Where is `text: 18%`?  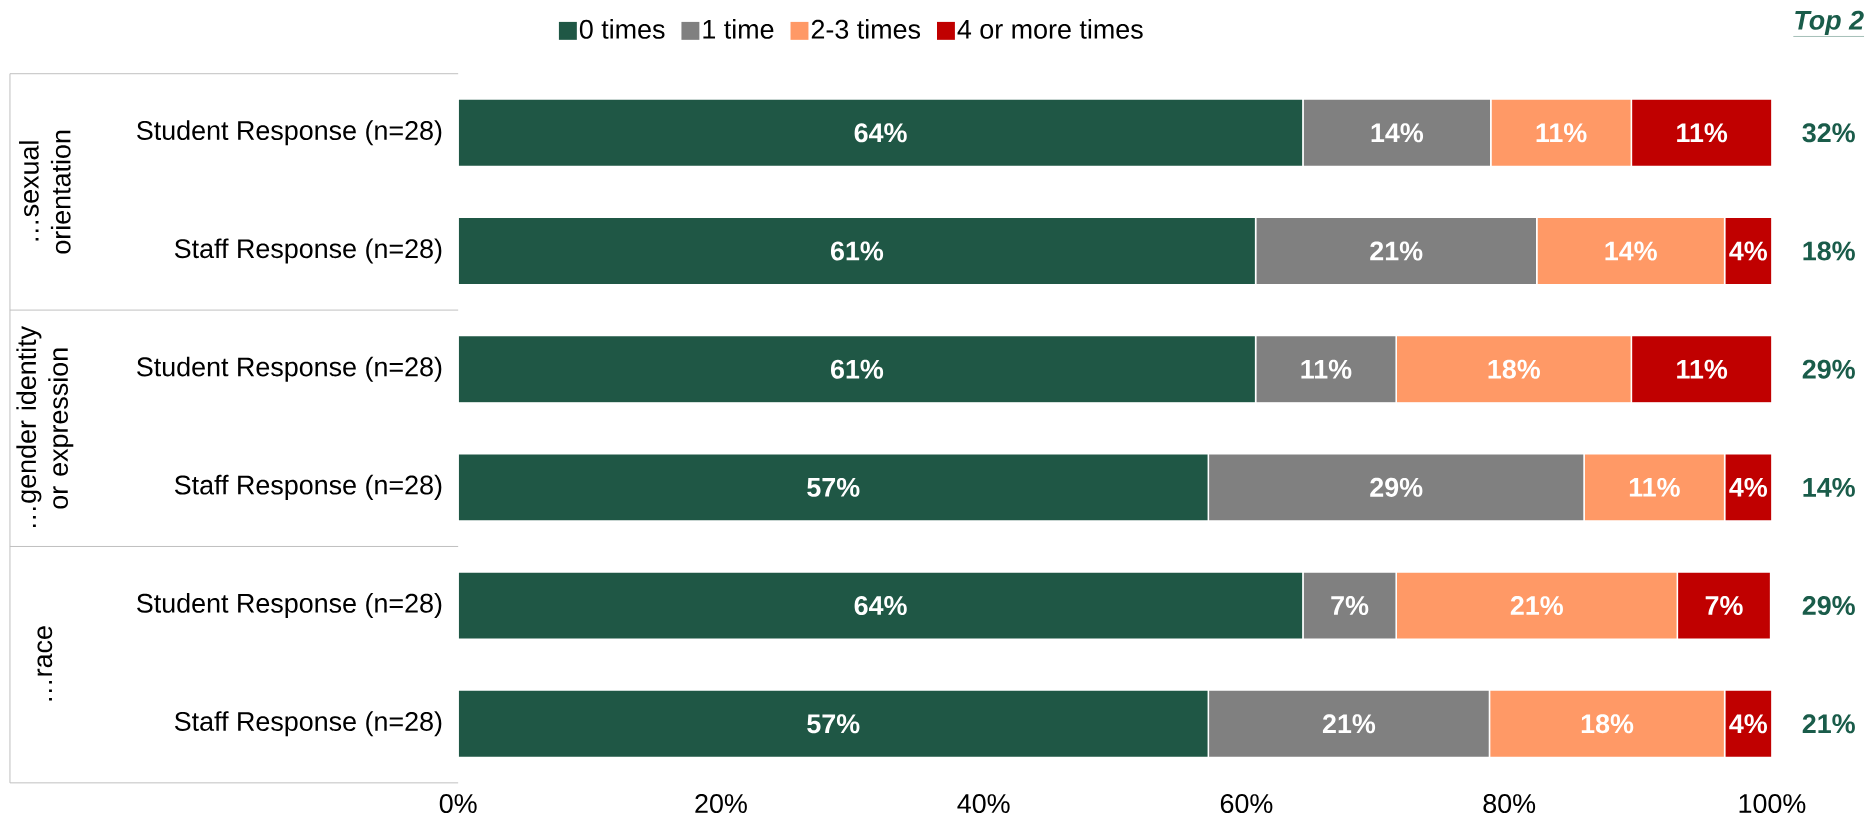 text: 18% is located at coordinates (1829, 251).